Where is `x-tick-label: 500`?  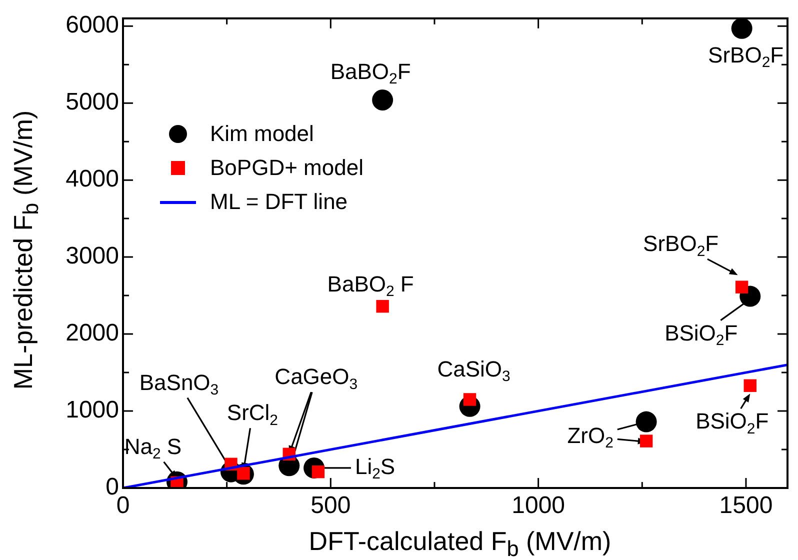 x-tick-label: 500 is located at coordinates (330, 506).